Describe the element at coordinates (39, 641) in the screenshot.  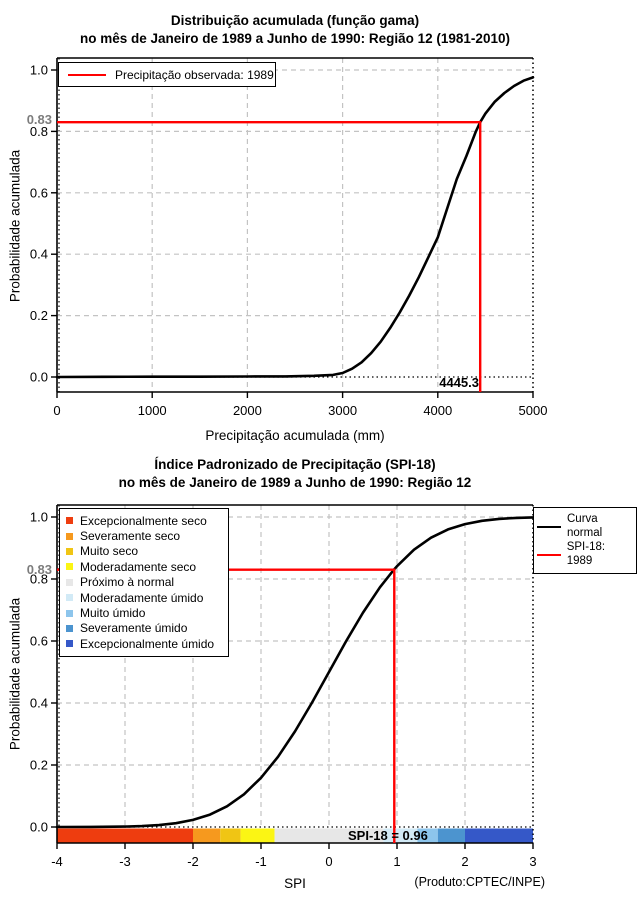
I see `spi-y-tick-label: 0.6` at that location.